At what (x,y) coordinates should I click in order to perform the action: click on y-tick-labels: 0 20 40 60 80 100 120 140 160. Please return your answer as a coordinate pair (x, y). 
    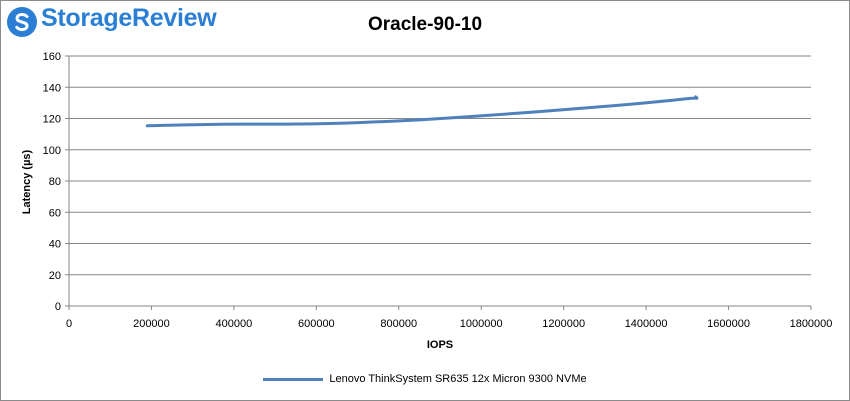
    Looking at the image, I should click on (52, 182).